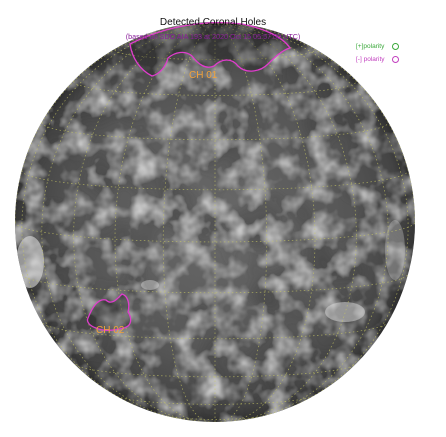  Describe the element at coordinates (213, 22) in the screenshot. I see `figure-title: Detected Coronal Holes` at that location.